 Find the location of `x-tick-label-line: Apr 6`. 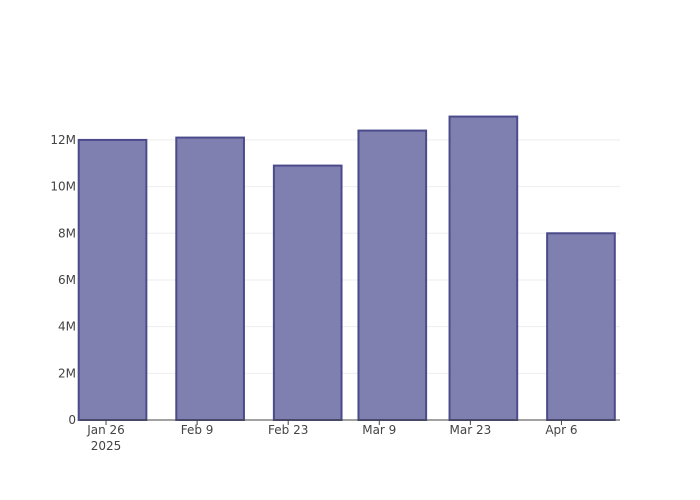

x-tick-label-line: Apr 6 is located at coordinates (561, 430).